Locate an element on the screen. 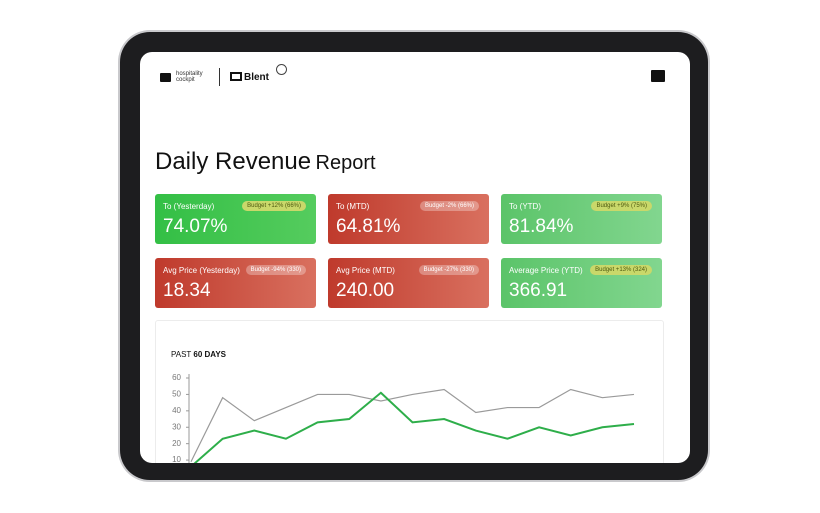 The width and height of the screenshot is (820, 513). chart-title-bold: 60 DAYS is located at coordinates (210, 354).